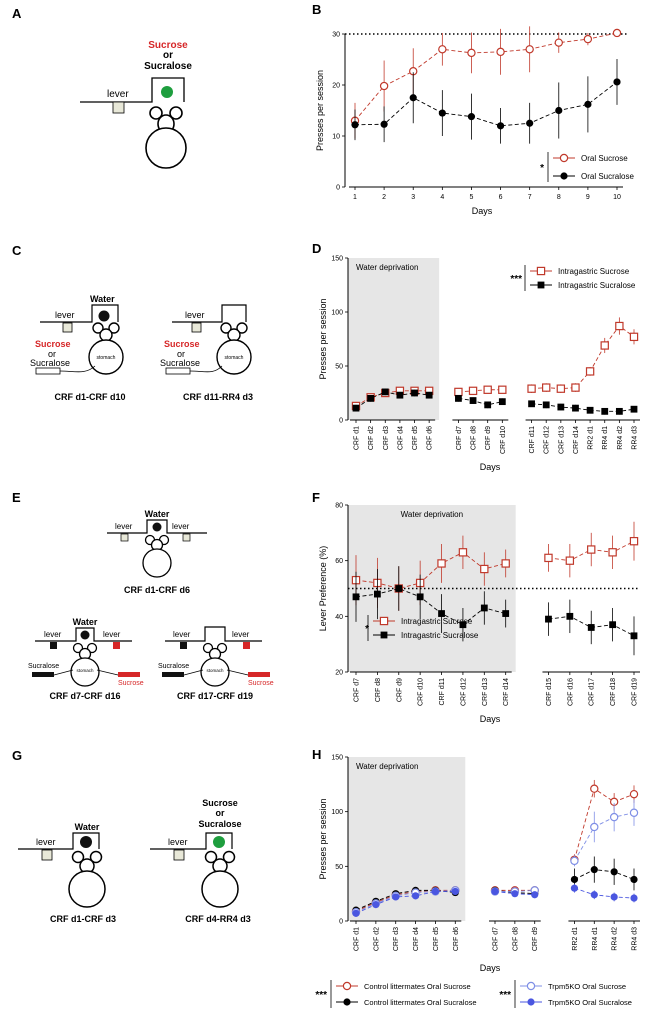 This screenshot has height=1011, width=650. I want to click on green-dot-icon, so click(167, 92).